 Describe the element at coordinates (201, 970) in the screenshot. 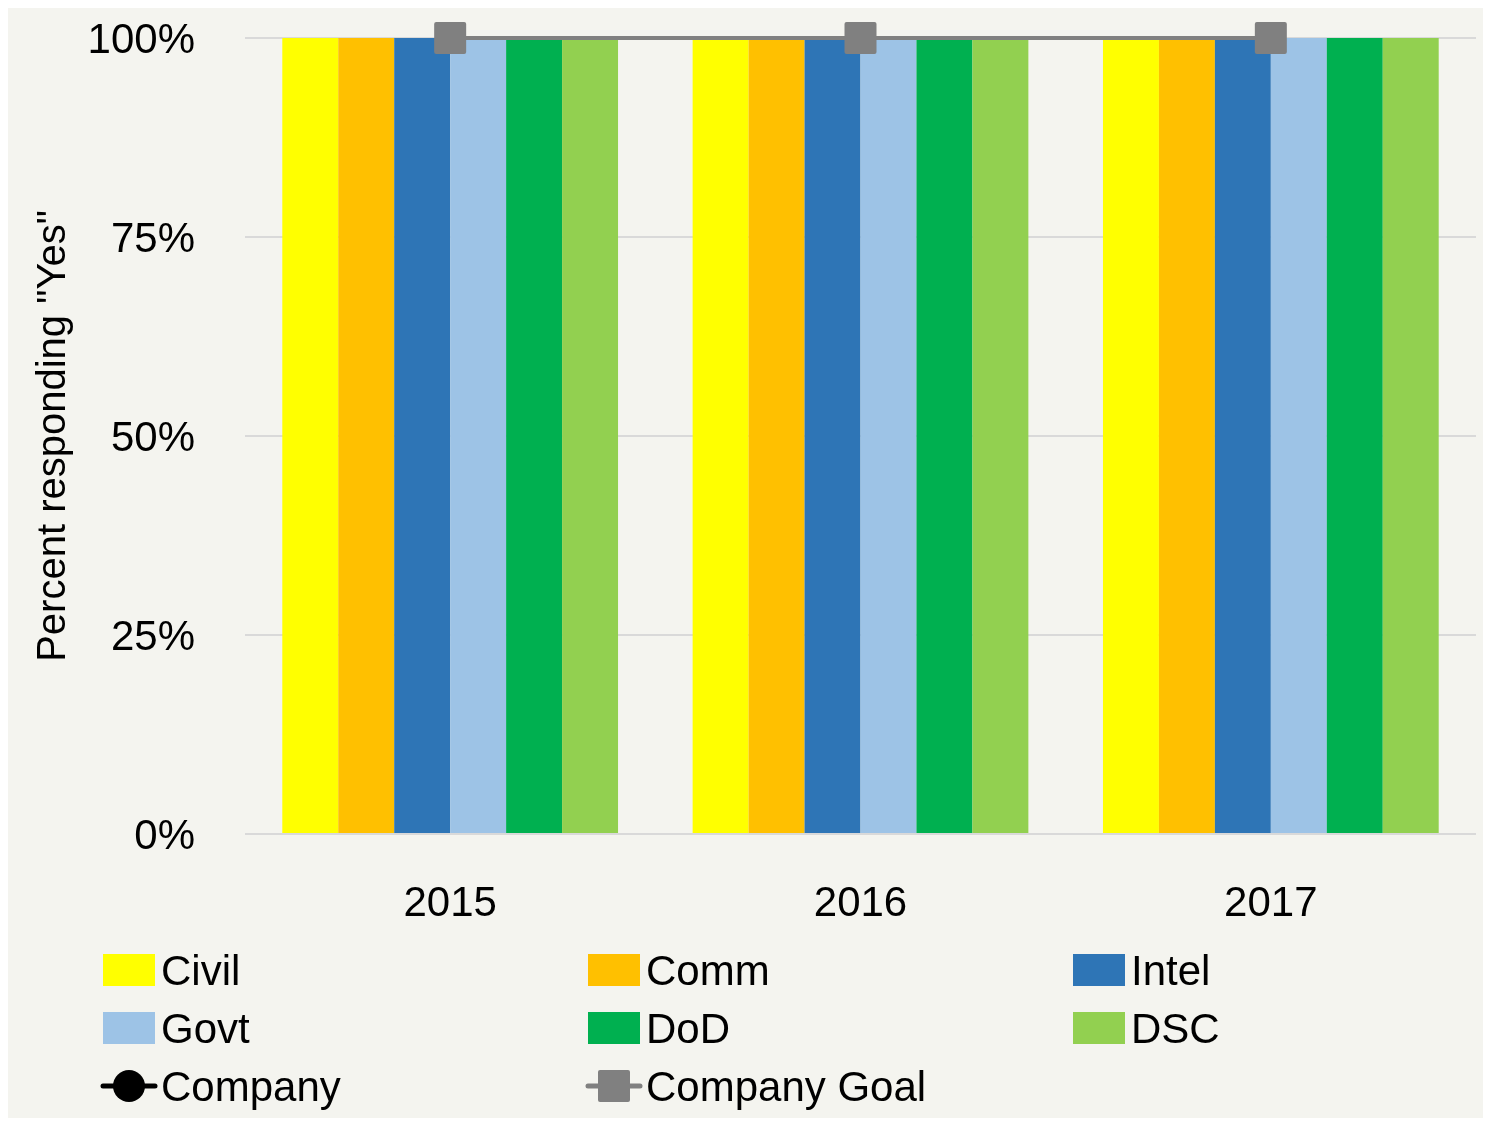

I see `legend-label: Civil` at that location.